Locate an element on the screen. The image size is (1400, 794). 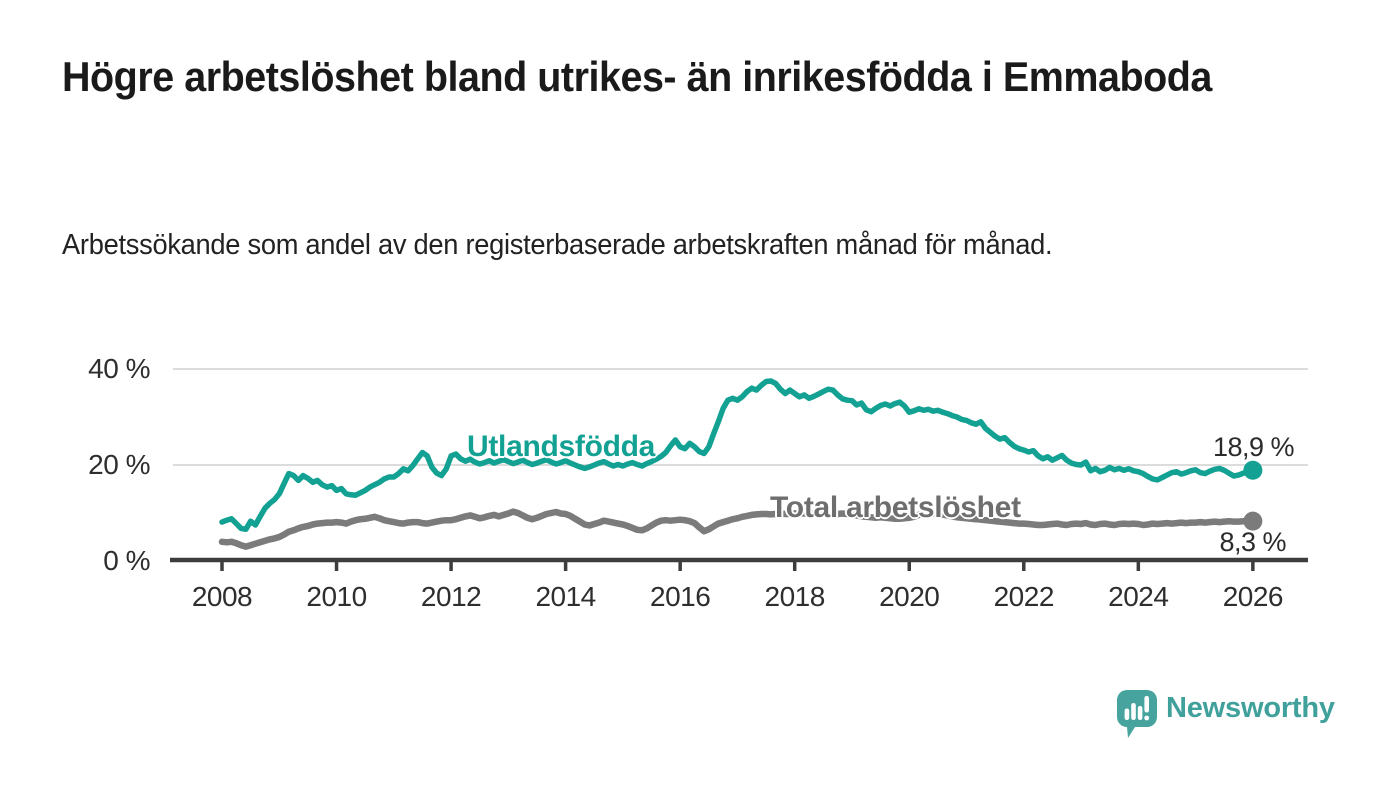
newsworthy-logo-icon is located at coordinates (1137, 714).